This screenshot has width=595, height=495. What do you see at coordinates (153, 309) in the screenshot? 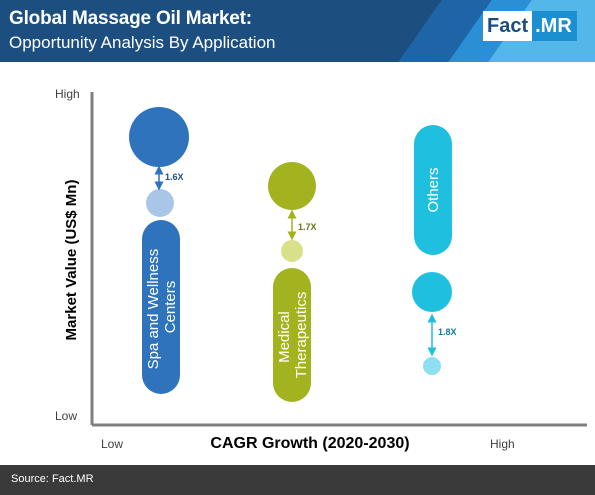
I see `spa-label-line-1: Spa and Wellness` at bounding box center [153, 309].